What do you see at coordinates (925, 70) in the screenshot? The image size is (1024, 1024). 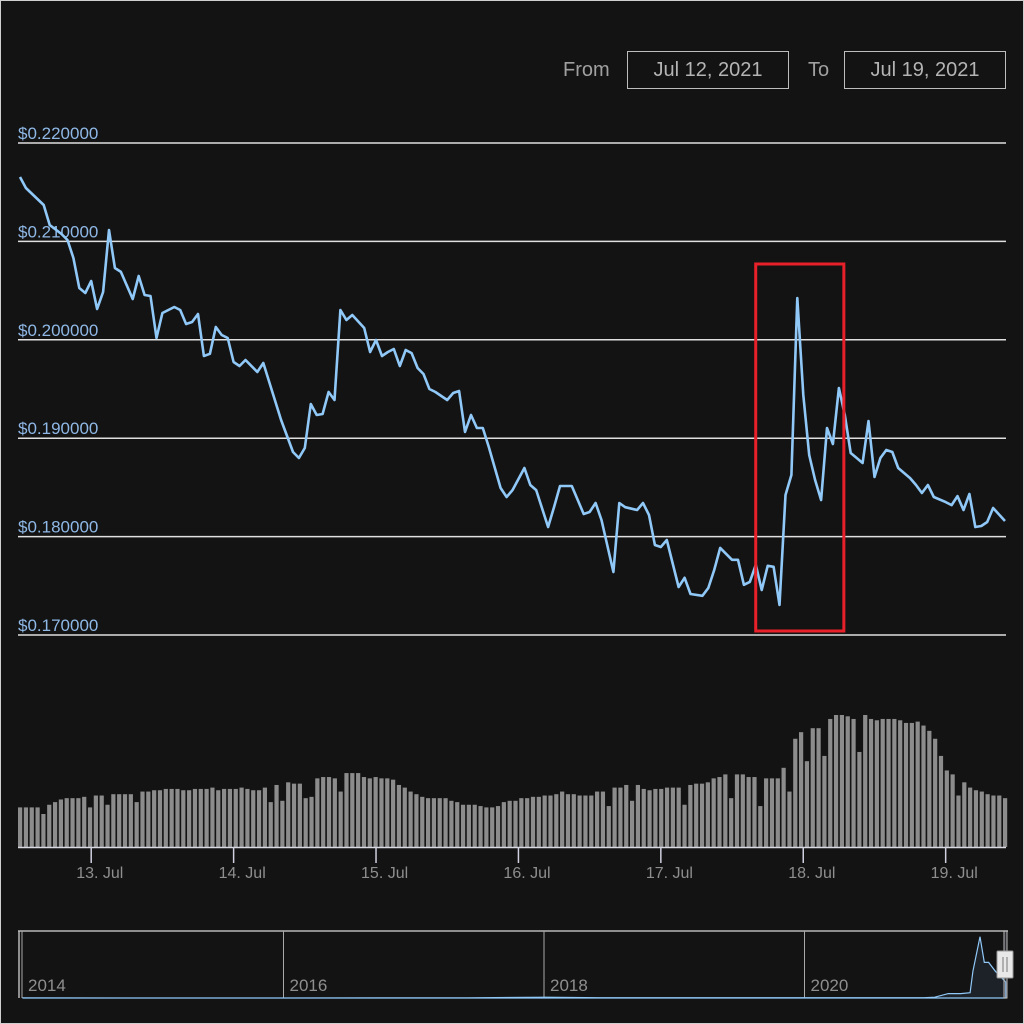 I see `to-date-input: Jul 19, 2021` at bounding box center [925, 70].